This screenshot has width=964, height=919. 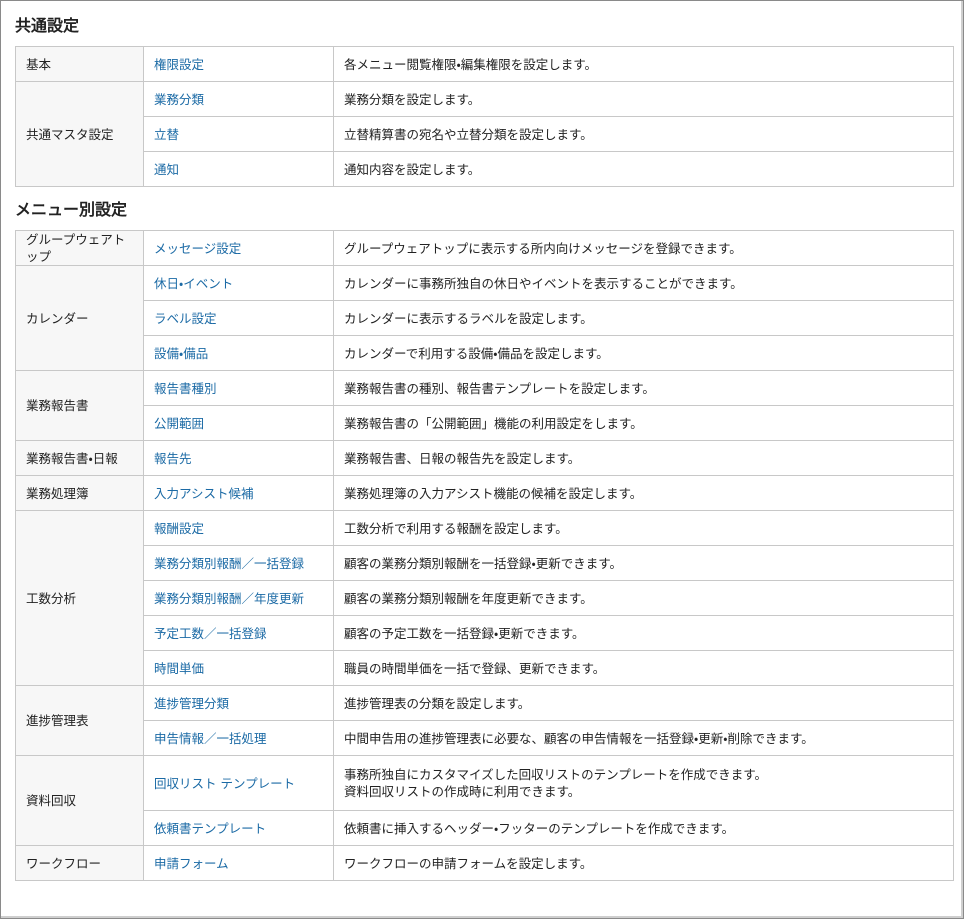 I want to click on settings-row: 業務処理簿 入力アシスト候補 業務処理簿の入力アシスト機能の候補を設定します。, so click(x=484, y=493).